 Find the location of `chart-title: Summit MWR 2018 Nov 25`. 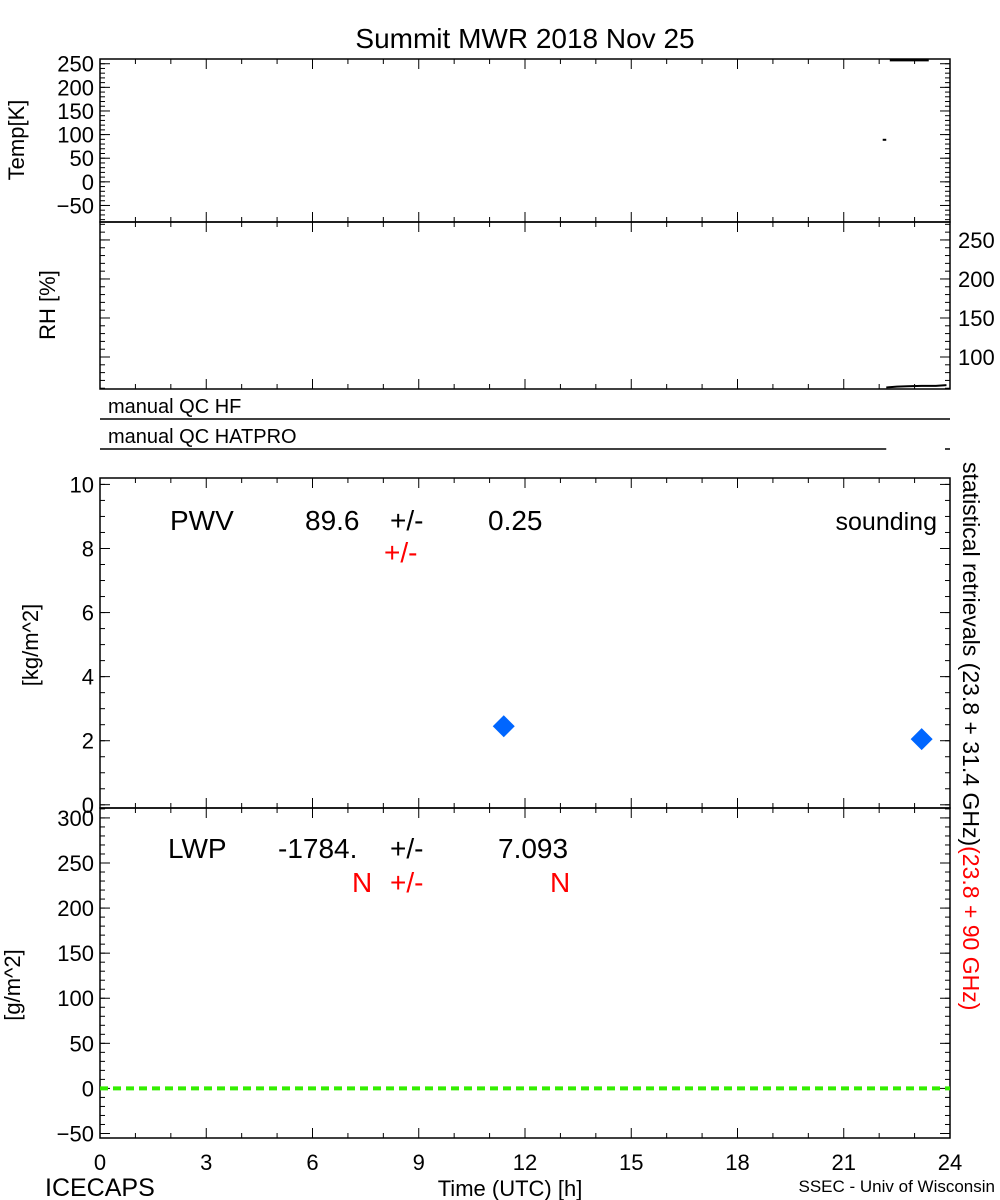

chart-title: Summit MWR 2018 Nov 25 is located at coordinates (524, 38).